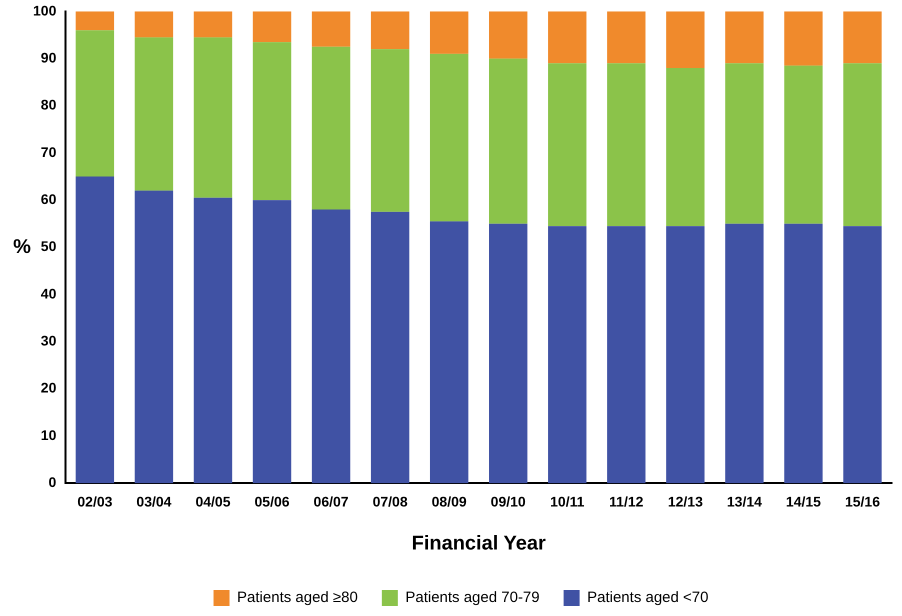 The image size is (902, 616). I want to click on y-tick-label: 60, so click(48, 198).